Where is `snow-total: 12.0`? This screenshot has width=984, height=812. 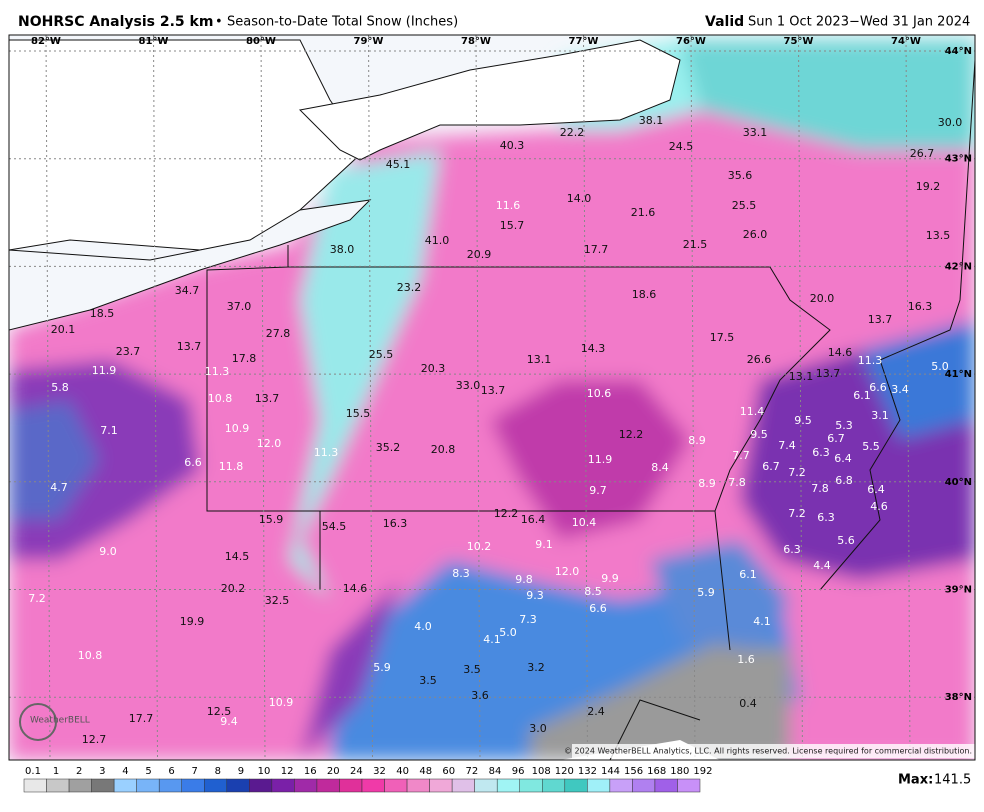 snow-total: 12.0 is located at coordinates (269, 443).